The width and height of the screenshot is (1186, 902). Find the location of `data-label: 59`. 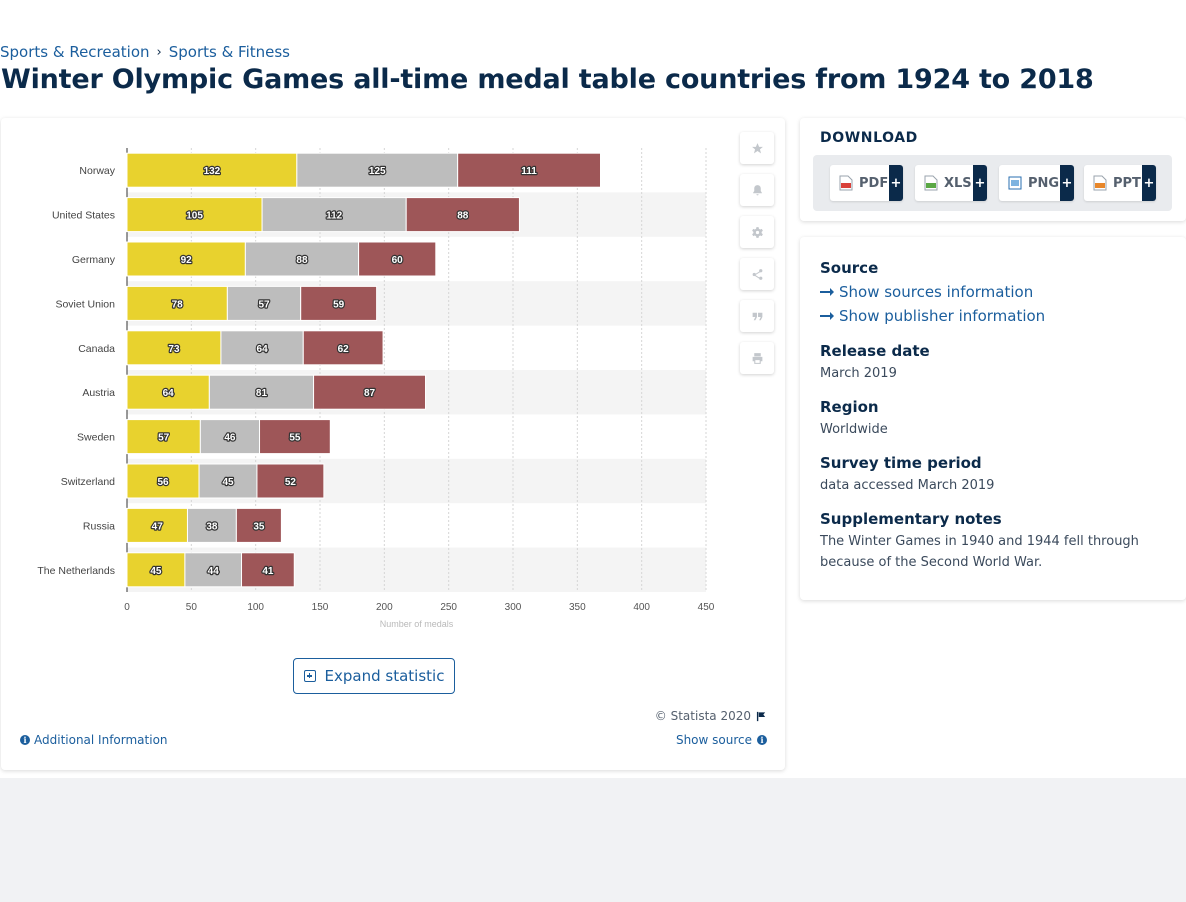

data-label: 59 is located at coordinates (339, 304).